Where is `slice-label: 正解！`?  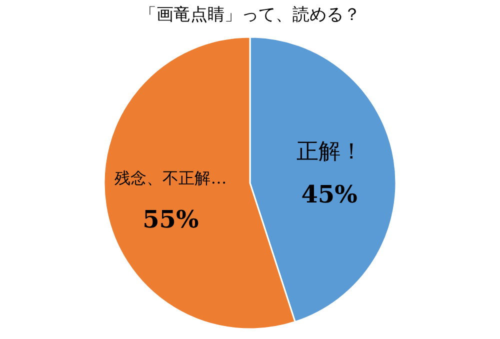 slice-label: 正解！ is located at coordinates (329, 151).